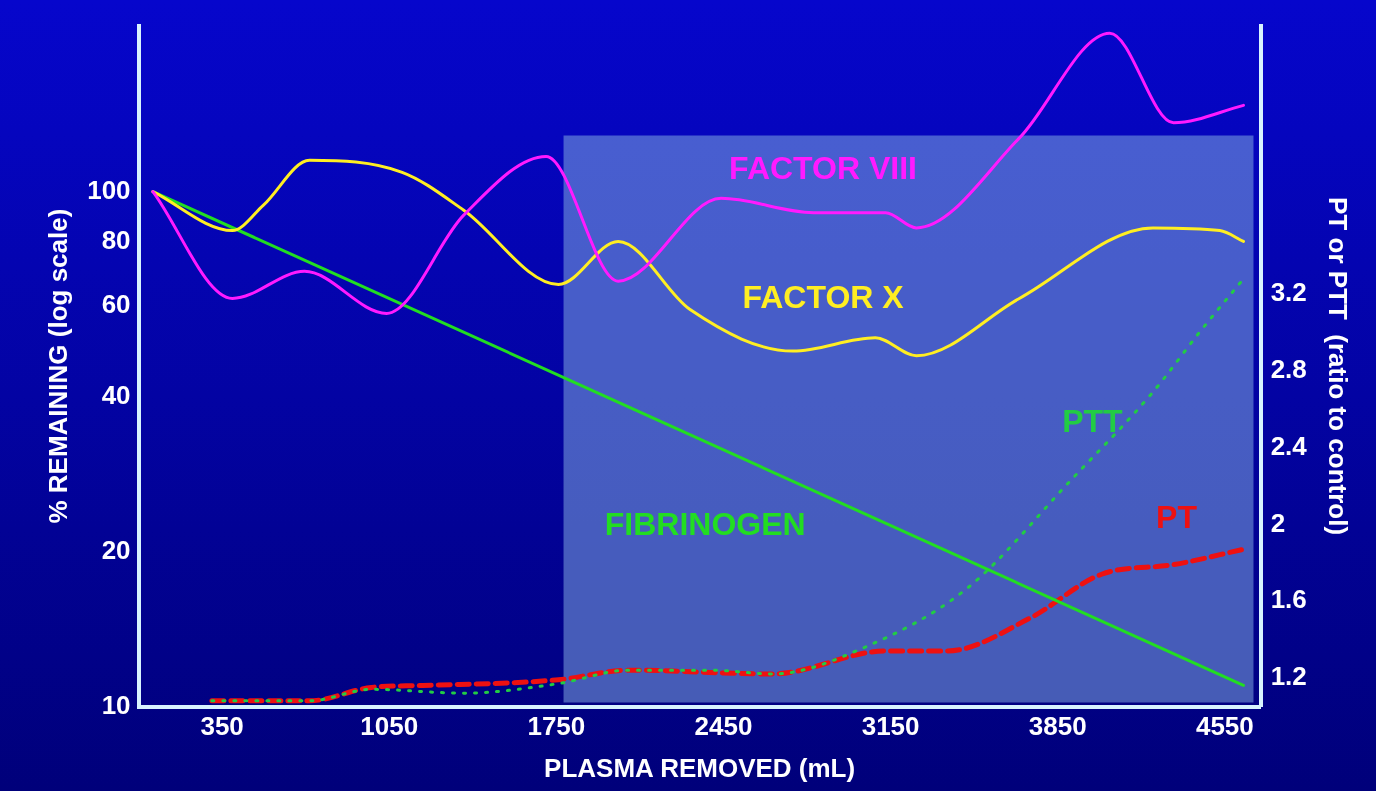  Describe the element at coordinates (1289, 445) in the screenshot. I see `y2-tick-label: 2.4` at that location.